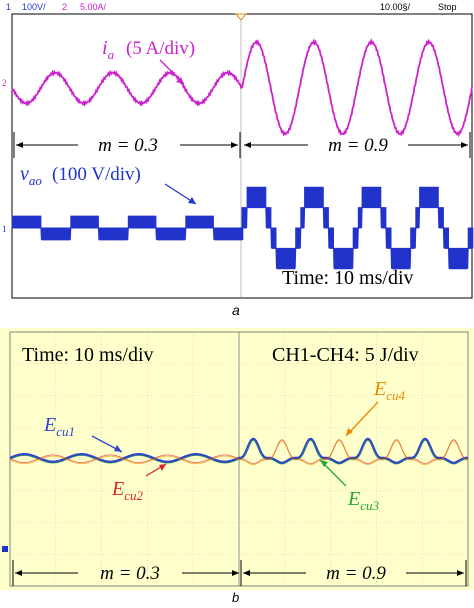  Describe the element at coordinates (65, 7) in the screenshot. I see `ch2-number: 2` at that location.